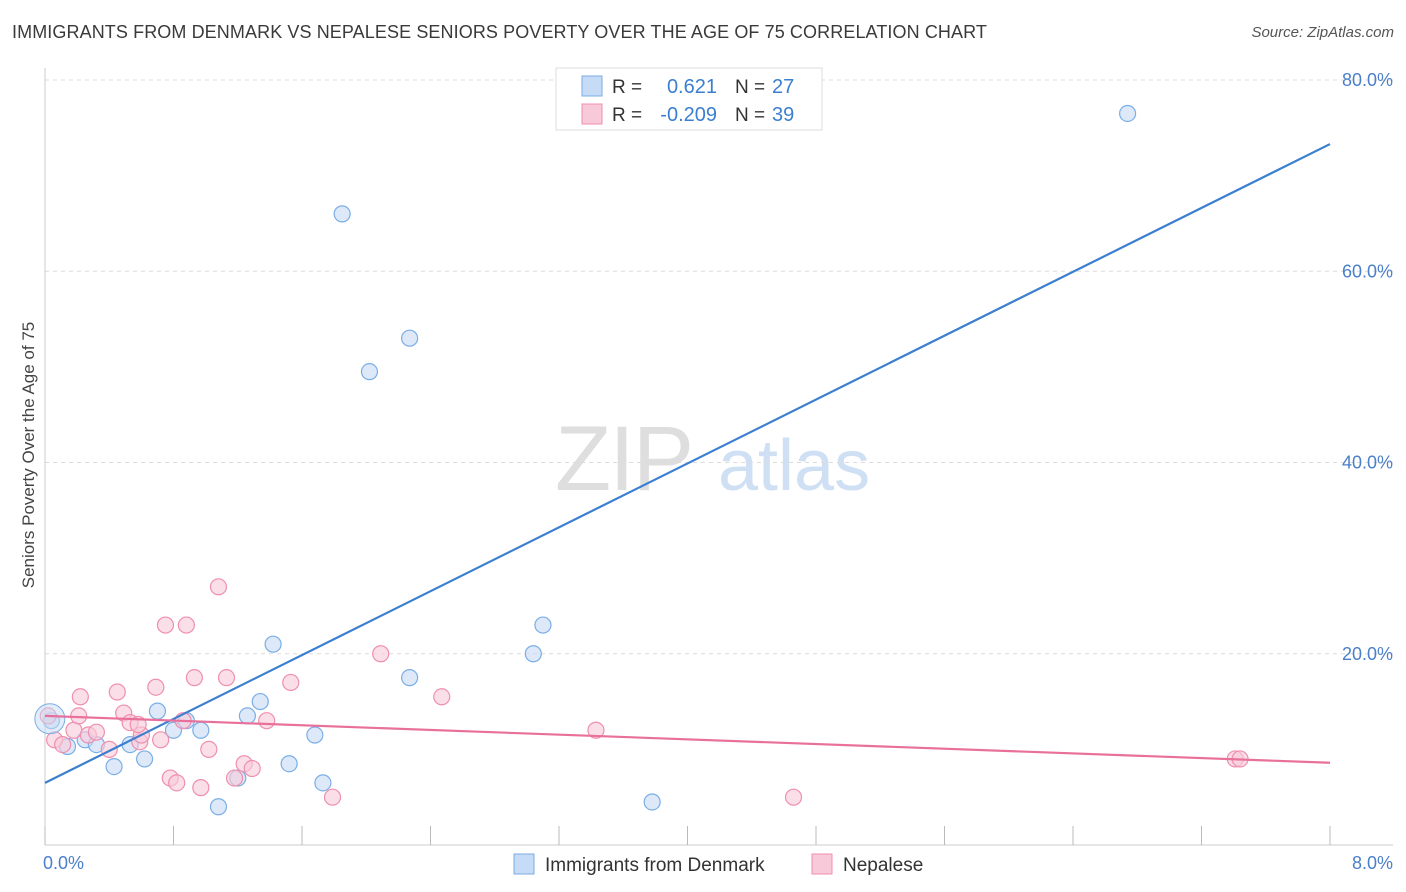 The height and width of the screenshot is (892, 1406). Describe the element at coordinates (50, 719) in the screenshot. I see `denmark-cluster-point` at that location.